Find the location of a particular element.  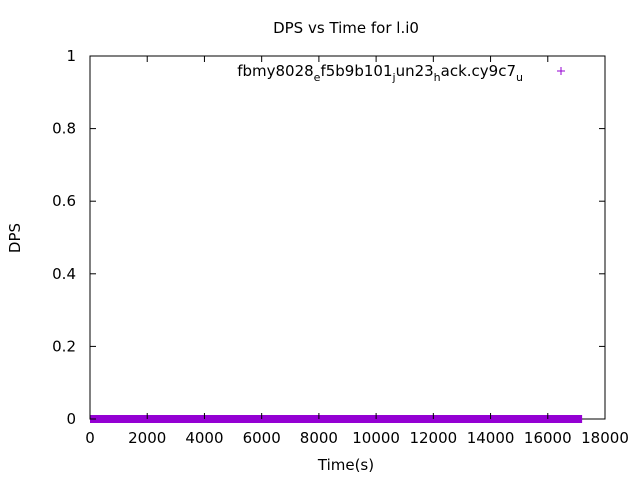

y-tick-label: 0.2 is located at coordinates (64, 346).